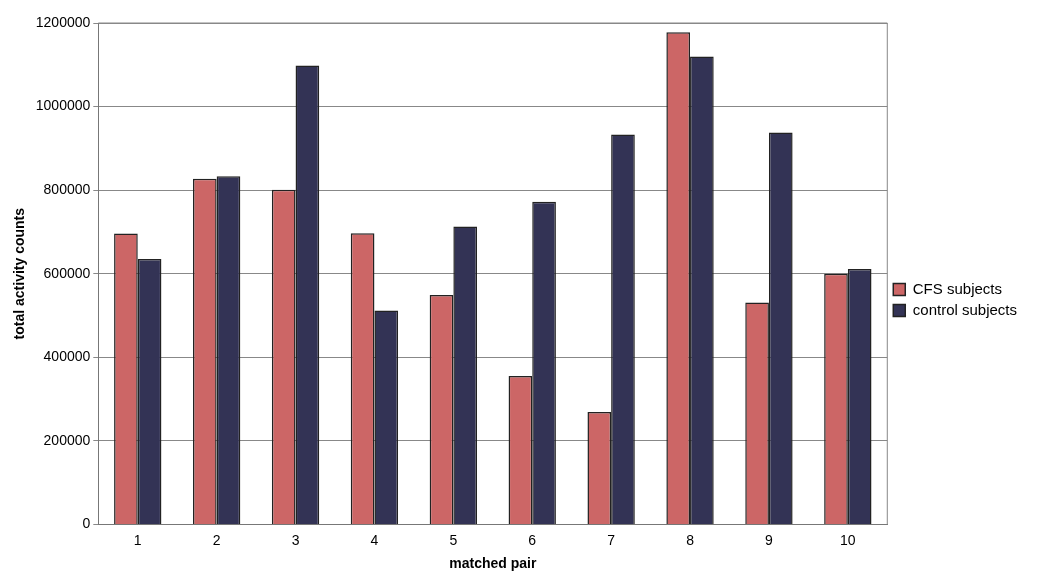 This screenshot has width=1040, height=585. I want to click on x-tick-label: 1, so click(137, 539).